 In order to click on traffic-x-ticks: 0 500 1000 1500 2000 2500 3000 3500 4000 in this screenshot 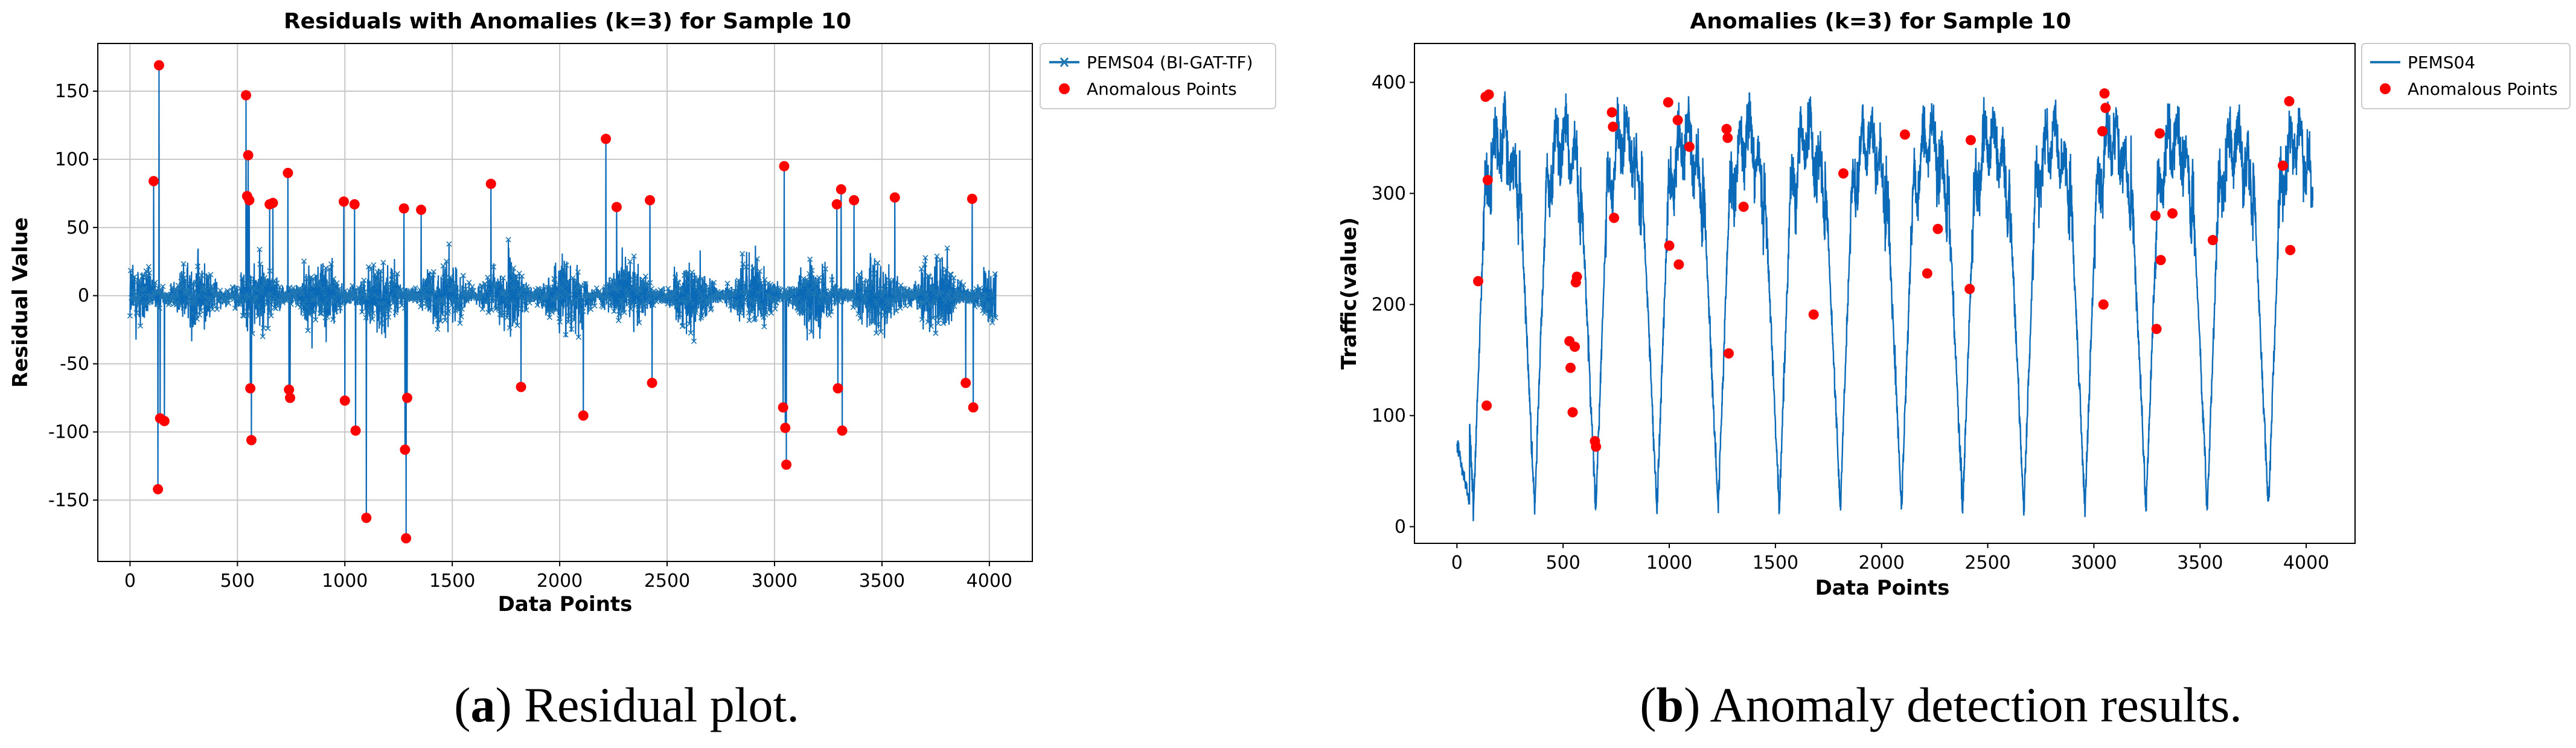, I will do `click(1890, 558)`.